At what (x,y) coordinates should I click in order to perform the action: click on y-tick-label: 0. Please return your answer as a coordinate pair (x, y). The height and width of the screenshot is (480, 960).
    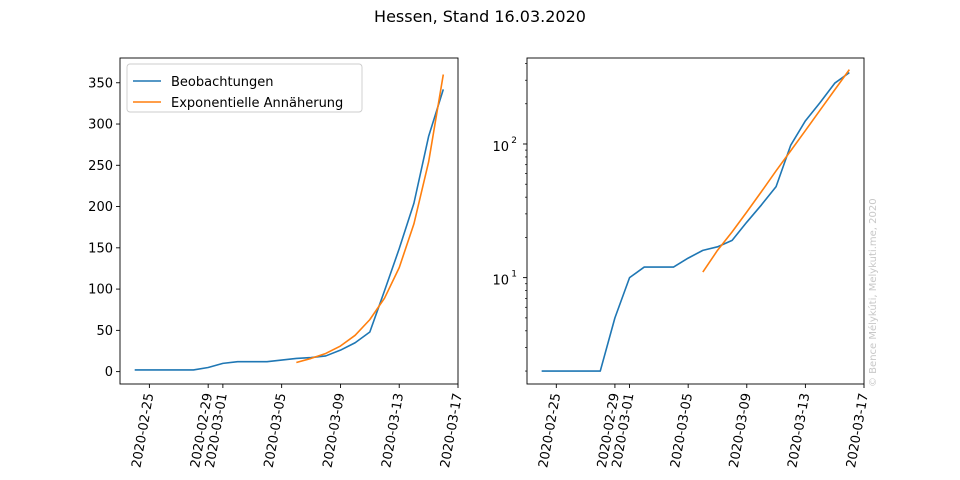
    Looking at the image, I should click on (109, 372).